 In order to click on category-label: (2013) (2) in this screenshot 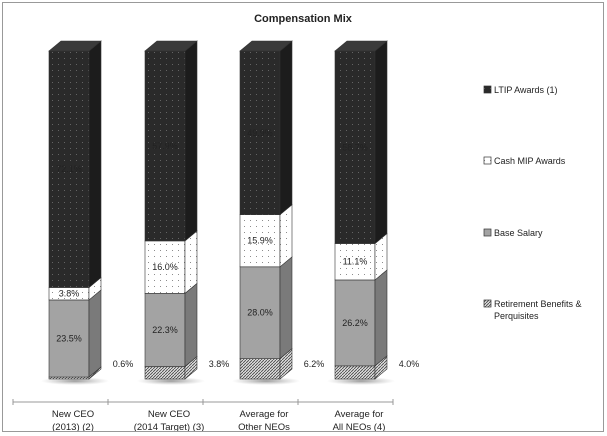, I will do `click(73, 426)`.